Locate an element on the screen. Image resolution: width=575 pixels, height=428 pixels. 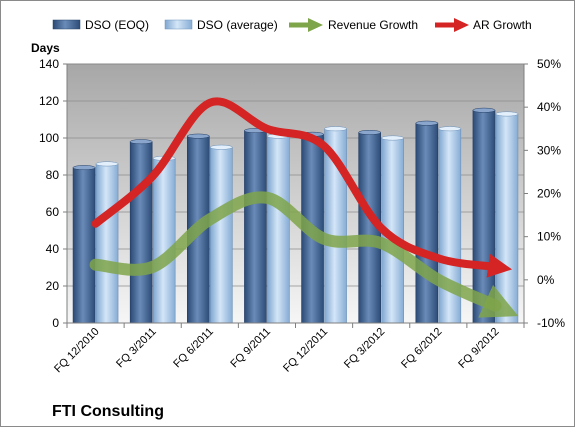
x-tick-label: FQ 9/2011 is located at coordinates (250, 348).